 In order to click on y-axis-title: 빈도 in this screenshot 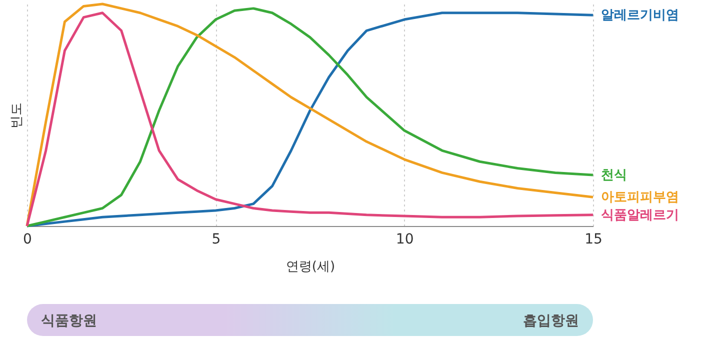, I will do `click(17, 115)`.